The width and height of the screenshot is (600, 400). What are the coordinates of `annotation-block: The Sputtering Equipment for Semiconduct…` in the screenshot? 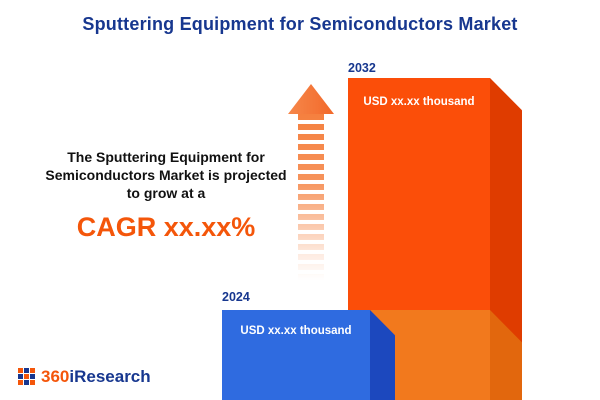 It's located at (166, 195).